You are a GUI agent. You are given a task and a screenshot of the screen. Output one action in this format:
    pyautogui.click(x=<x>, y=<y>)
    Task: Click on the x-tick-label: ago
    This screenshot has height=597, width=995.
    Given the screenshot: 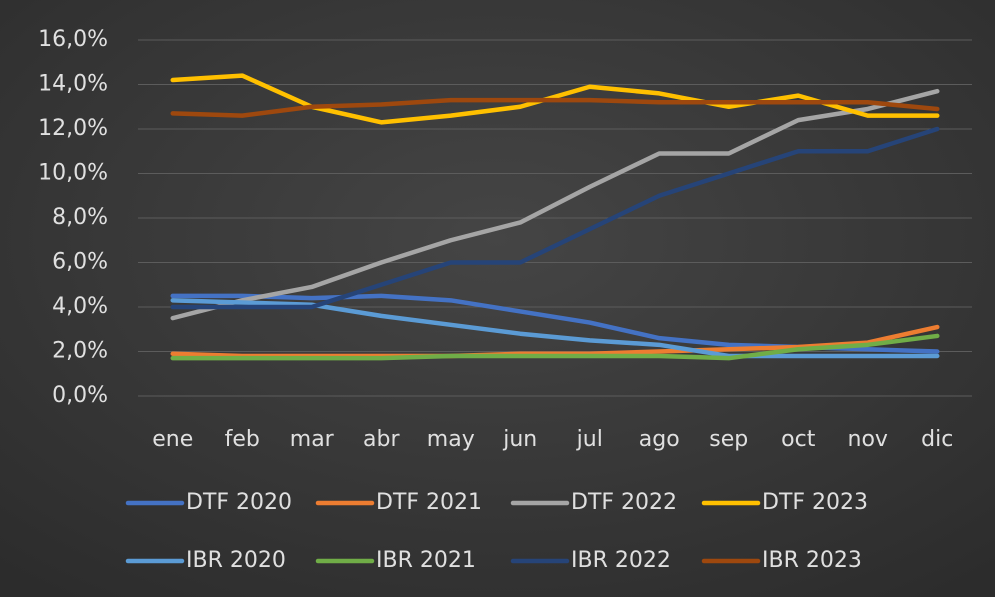 What is the action you would take?
    pyautogui.click(x=659, y=439)
    